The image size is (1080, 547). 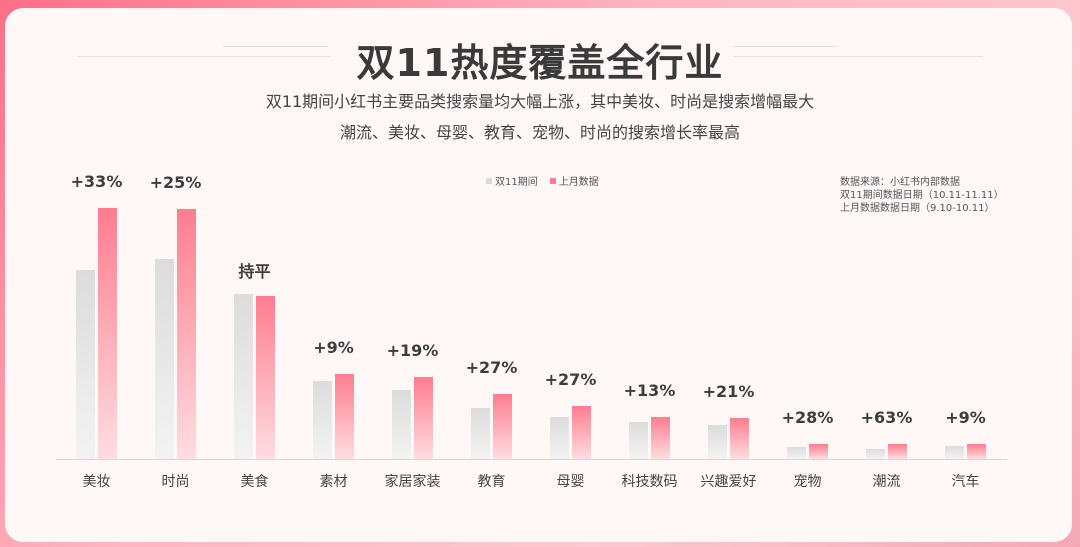 I want to click on source-line: 上月数据数据日期（9.10-10.11）, so click(x=917, y=208).